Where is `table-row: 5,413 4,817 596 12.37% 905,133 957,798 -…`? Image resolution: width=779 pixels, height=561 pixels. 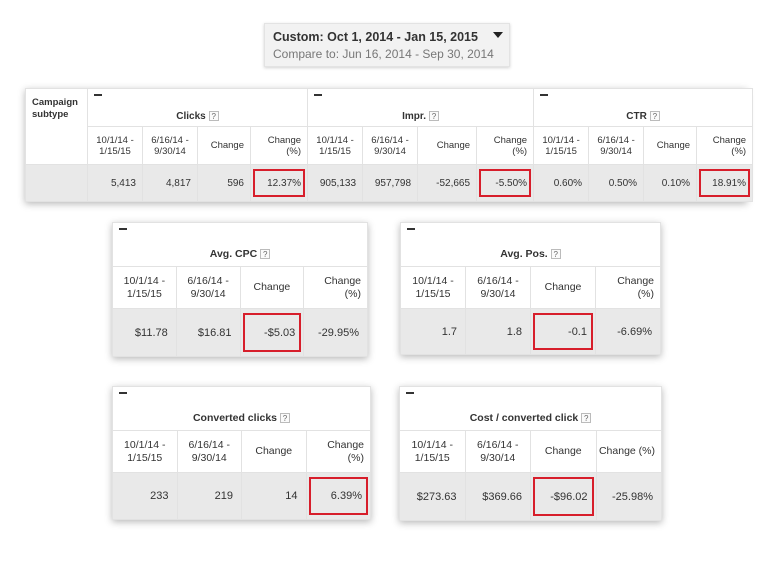 table-row: 5,413 4,817 596 12.37% 905,133 957,798 -… is located at coordinates (389, 183).